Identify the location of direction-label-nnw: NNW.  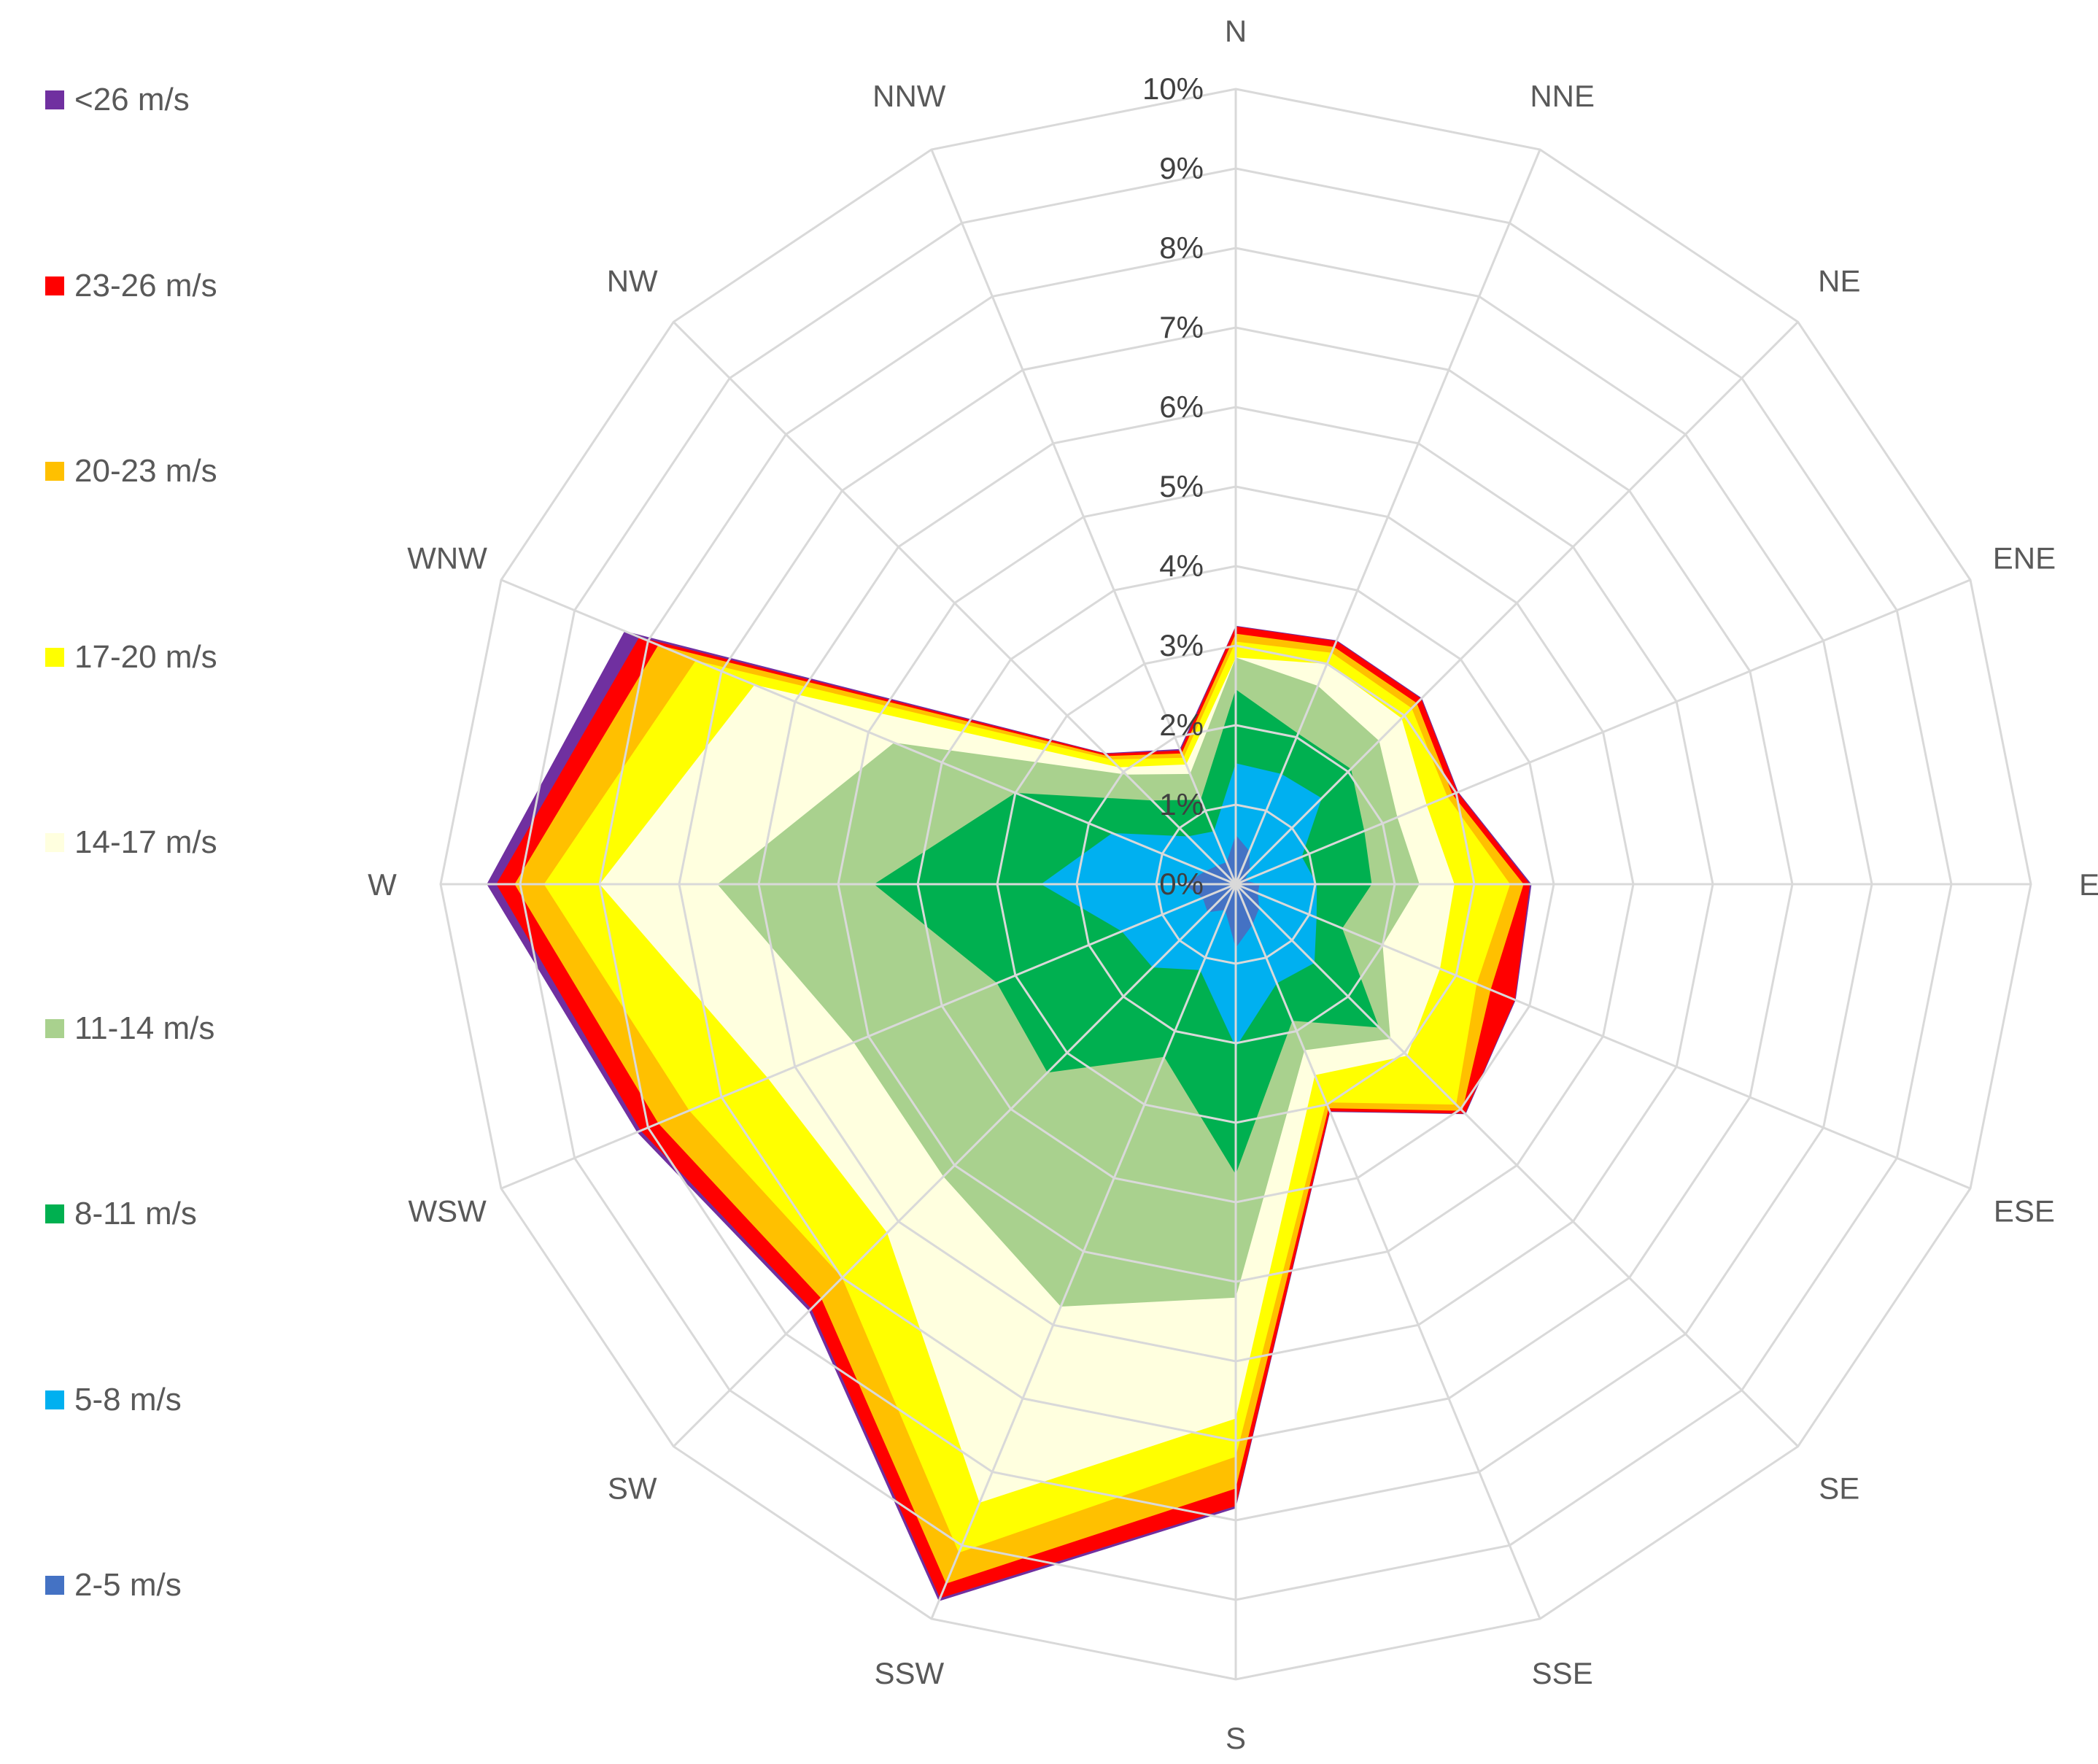
(909, 96).